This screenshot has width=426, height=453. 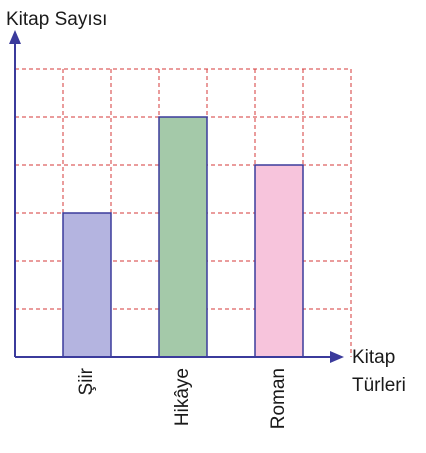 What do you see at coordinates (56, 19) in the screenshot?
I see `y-axis-label: Kitap Sayısı` at bounding box center [56, 19].